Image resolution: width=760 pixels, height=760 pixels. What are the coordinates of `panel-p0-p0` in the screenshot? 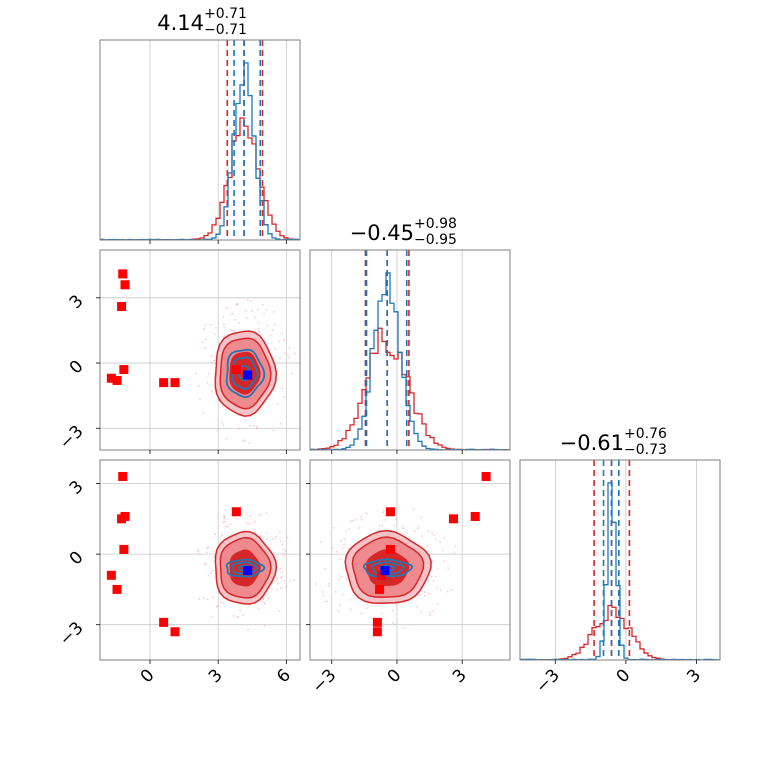 It's located at (200, 141).